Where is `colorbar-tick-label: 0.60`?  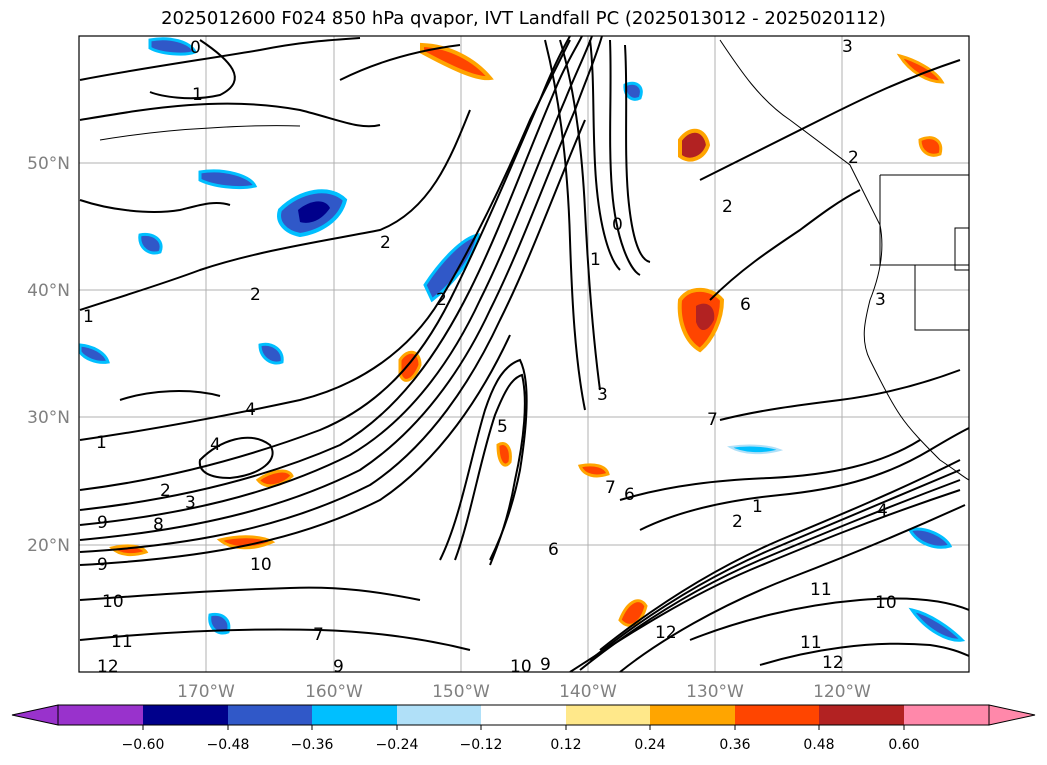 colorbar-tick-label: 0.60 is located at coordinates (903, 745).